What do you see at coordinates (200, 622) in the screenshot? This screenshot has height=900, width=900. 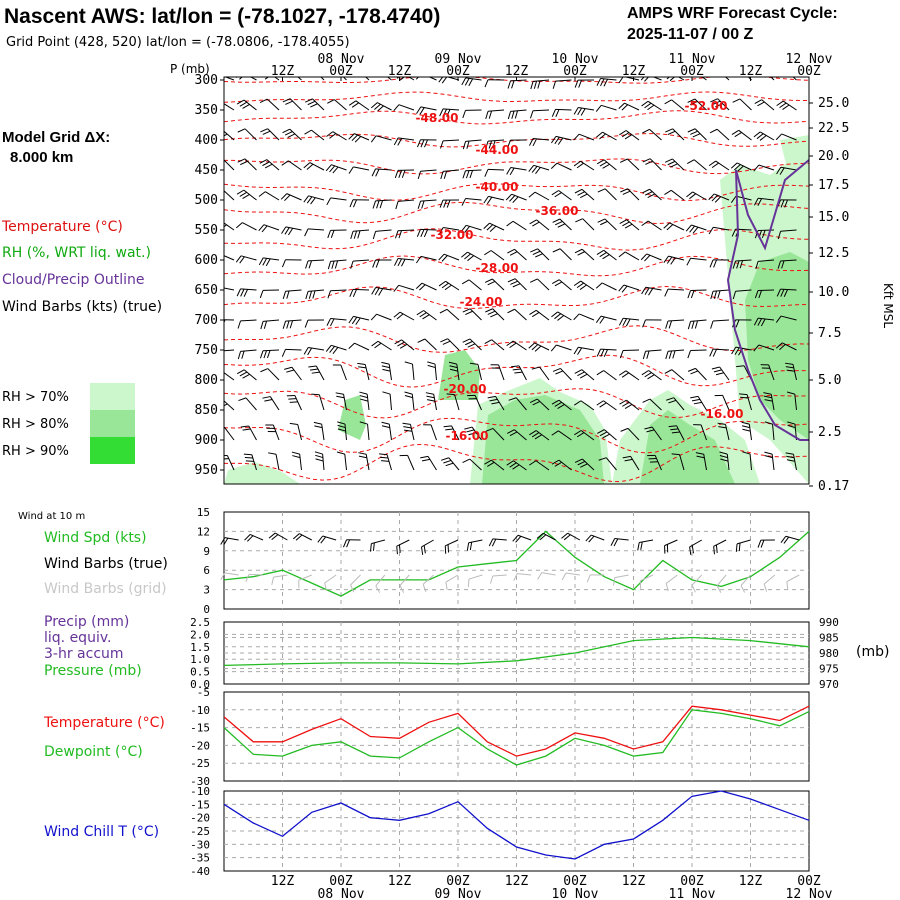 I see `left-axis-tick: 2.5` at bounding box center [200, 622].